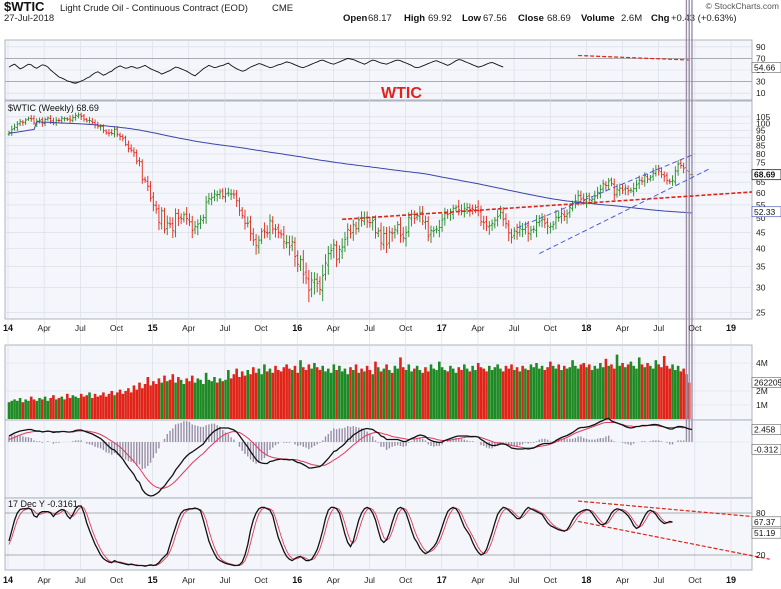  What do you see at coordinates (761, 555) in the screenshot?
I see `stoch-y-tick: 20` at bounding box center [761, 555].